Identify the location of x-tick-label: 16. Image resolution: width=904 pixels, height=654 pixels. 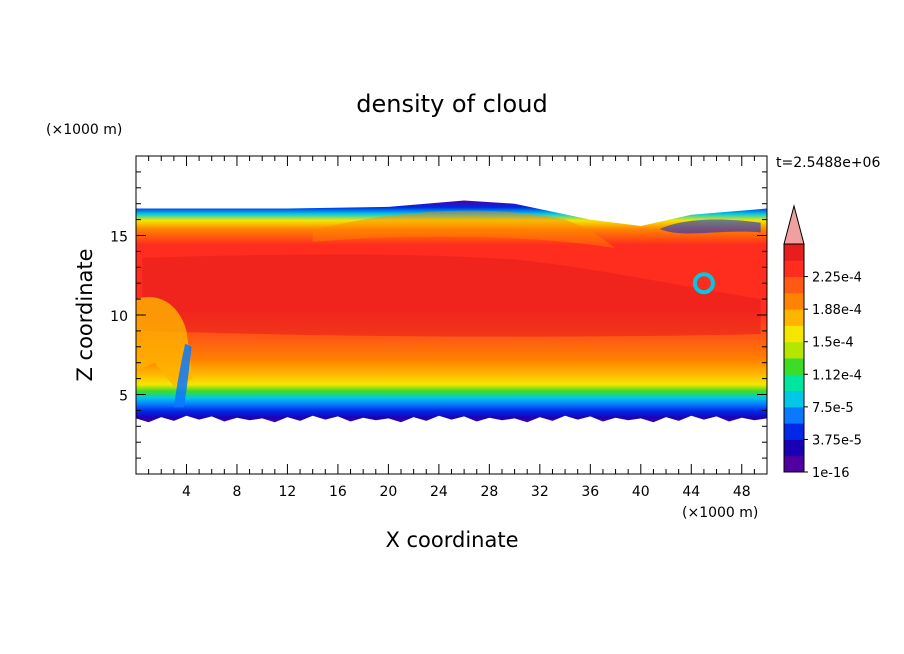
(338, 492).